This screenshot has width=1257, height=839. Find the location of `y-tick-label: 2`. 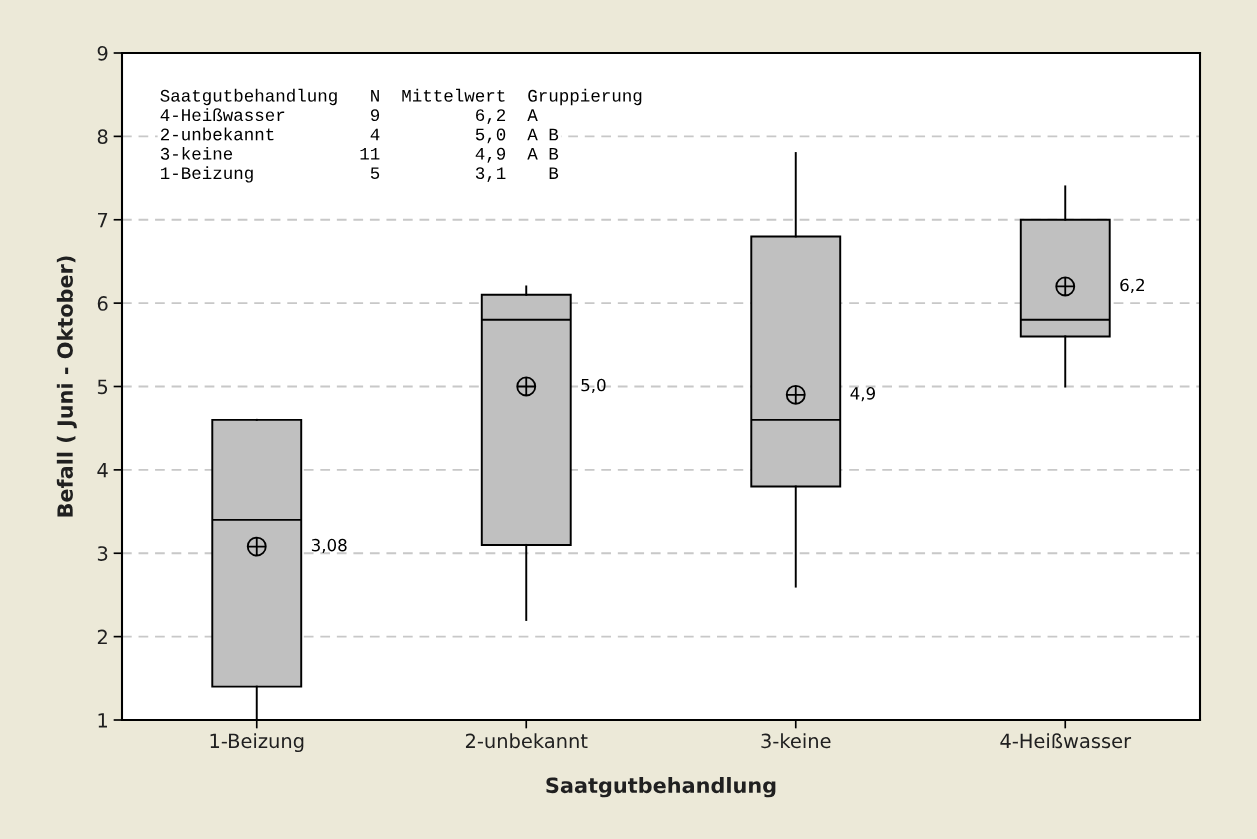

y-tick-label: 2 is located at coordinates (102, 637).